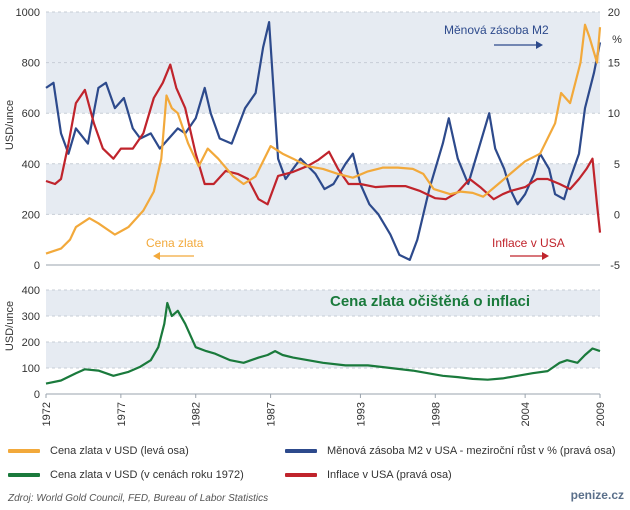 Image resolution: width=630 pixels, height=510 pixels. I want to click on series-line, so click(323, 343).